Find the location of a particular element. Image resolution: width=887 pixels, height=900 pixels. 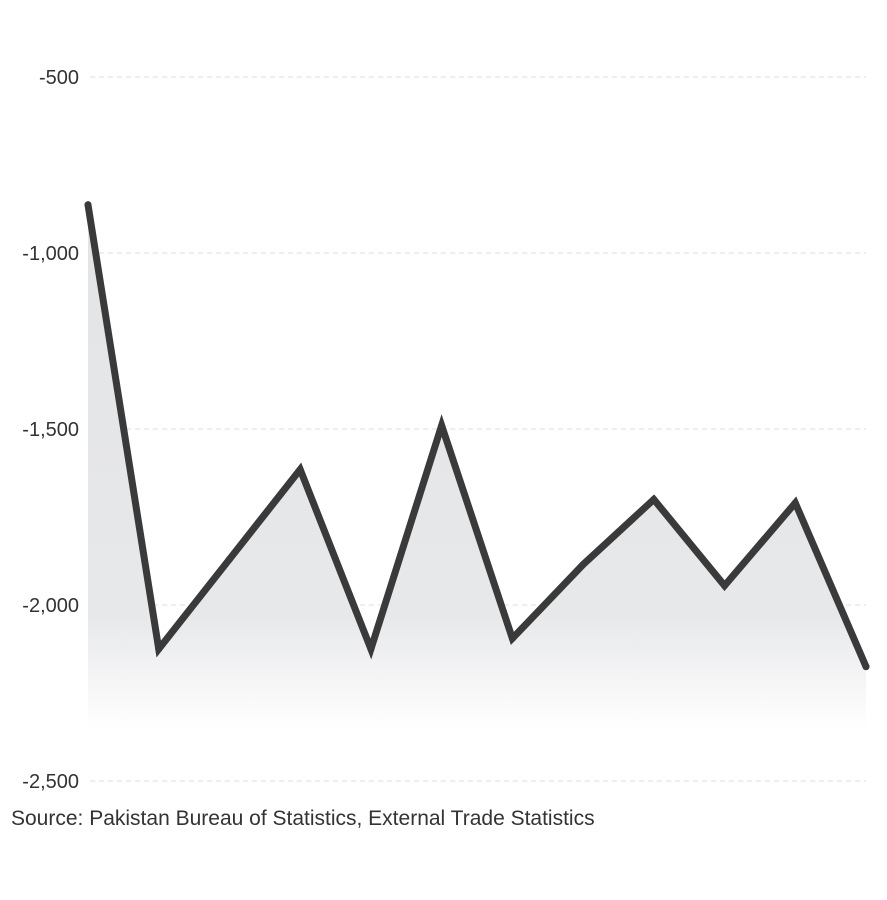

y-tick-label: -1,000 is located at coordinates (50, 254).